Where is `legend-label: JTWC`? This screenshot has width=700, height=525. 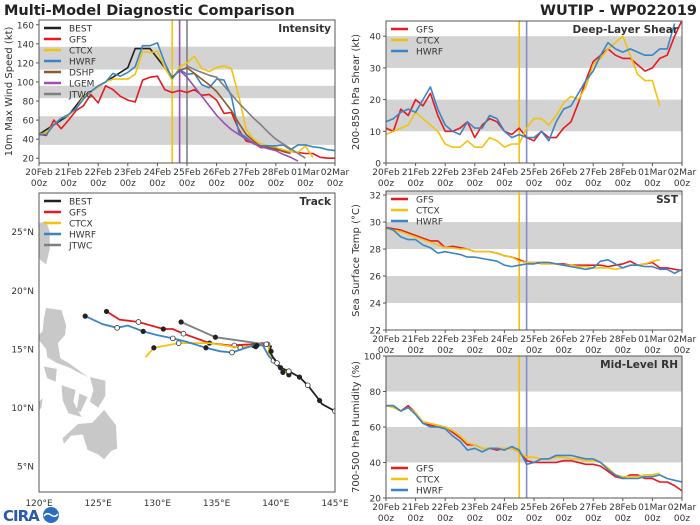 legend-label: JTWC is located at coordinates (80, 247).